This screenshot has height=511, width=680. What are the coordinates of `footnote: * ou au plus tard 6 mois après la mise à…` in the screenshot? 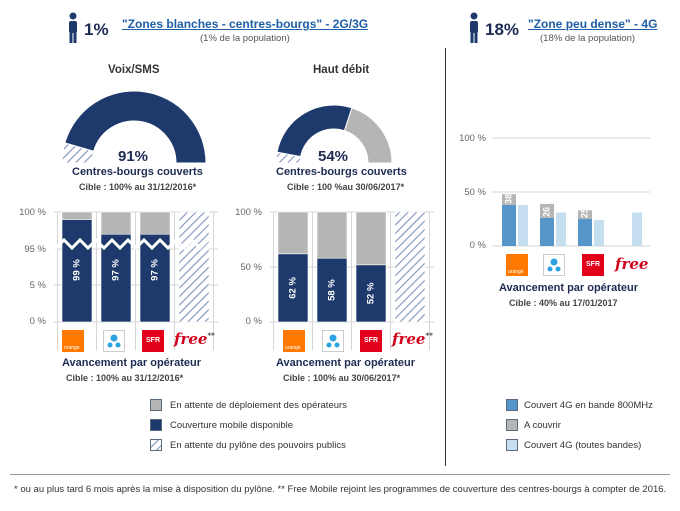 It's located at (340, 489).